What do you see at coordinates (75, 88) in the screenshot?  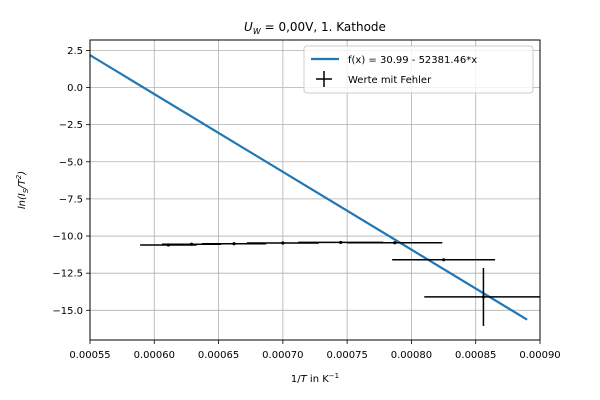 I see `y-tick-label: 0.0` at bounding box center [75, 88].